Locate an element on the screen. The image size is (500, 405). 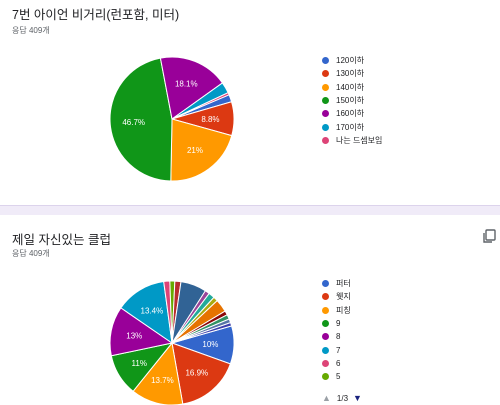
slice-data-label: 8.8% is located at coordinates (210, 119).